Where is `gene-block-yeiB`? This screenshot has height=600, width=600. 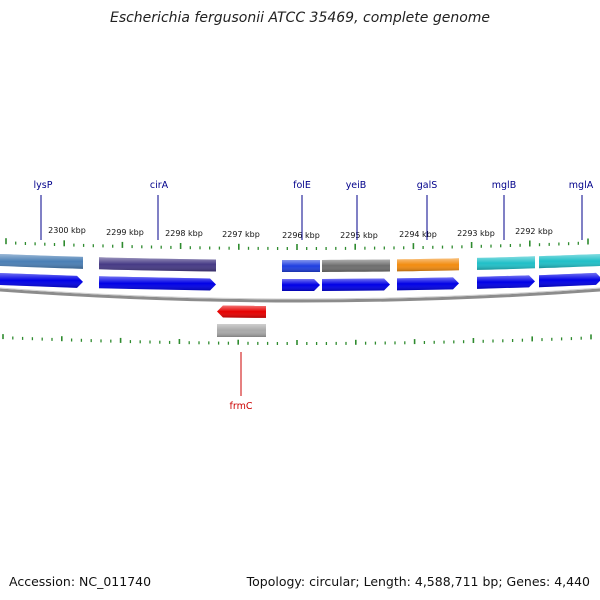
gene-block-yeiB is located at coordinates (356, 266).